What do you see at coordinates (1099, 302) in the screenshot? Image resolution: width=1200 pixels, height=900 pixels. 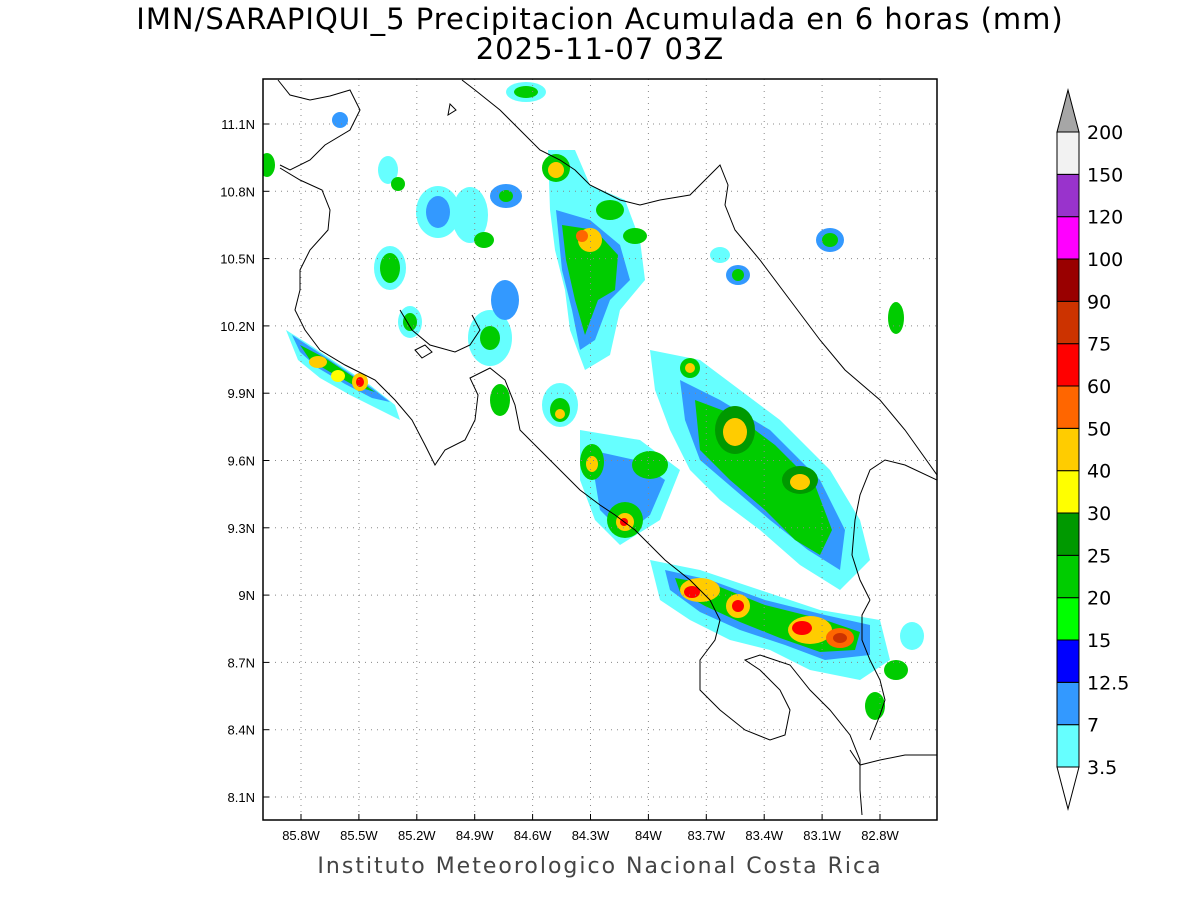 I see `colorbar-label: 90` at bounding box center [1099, 302].